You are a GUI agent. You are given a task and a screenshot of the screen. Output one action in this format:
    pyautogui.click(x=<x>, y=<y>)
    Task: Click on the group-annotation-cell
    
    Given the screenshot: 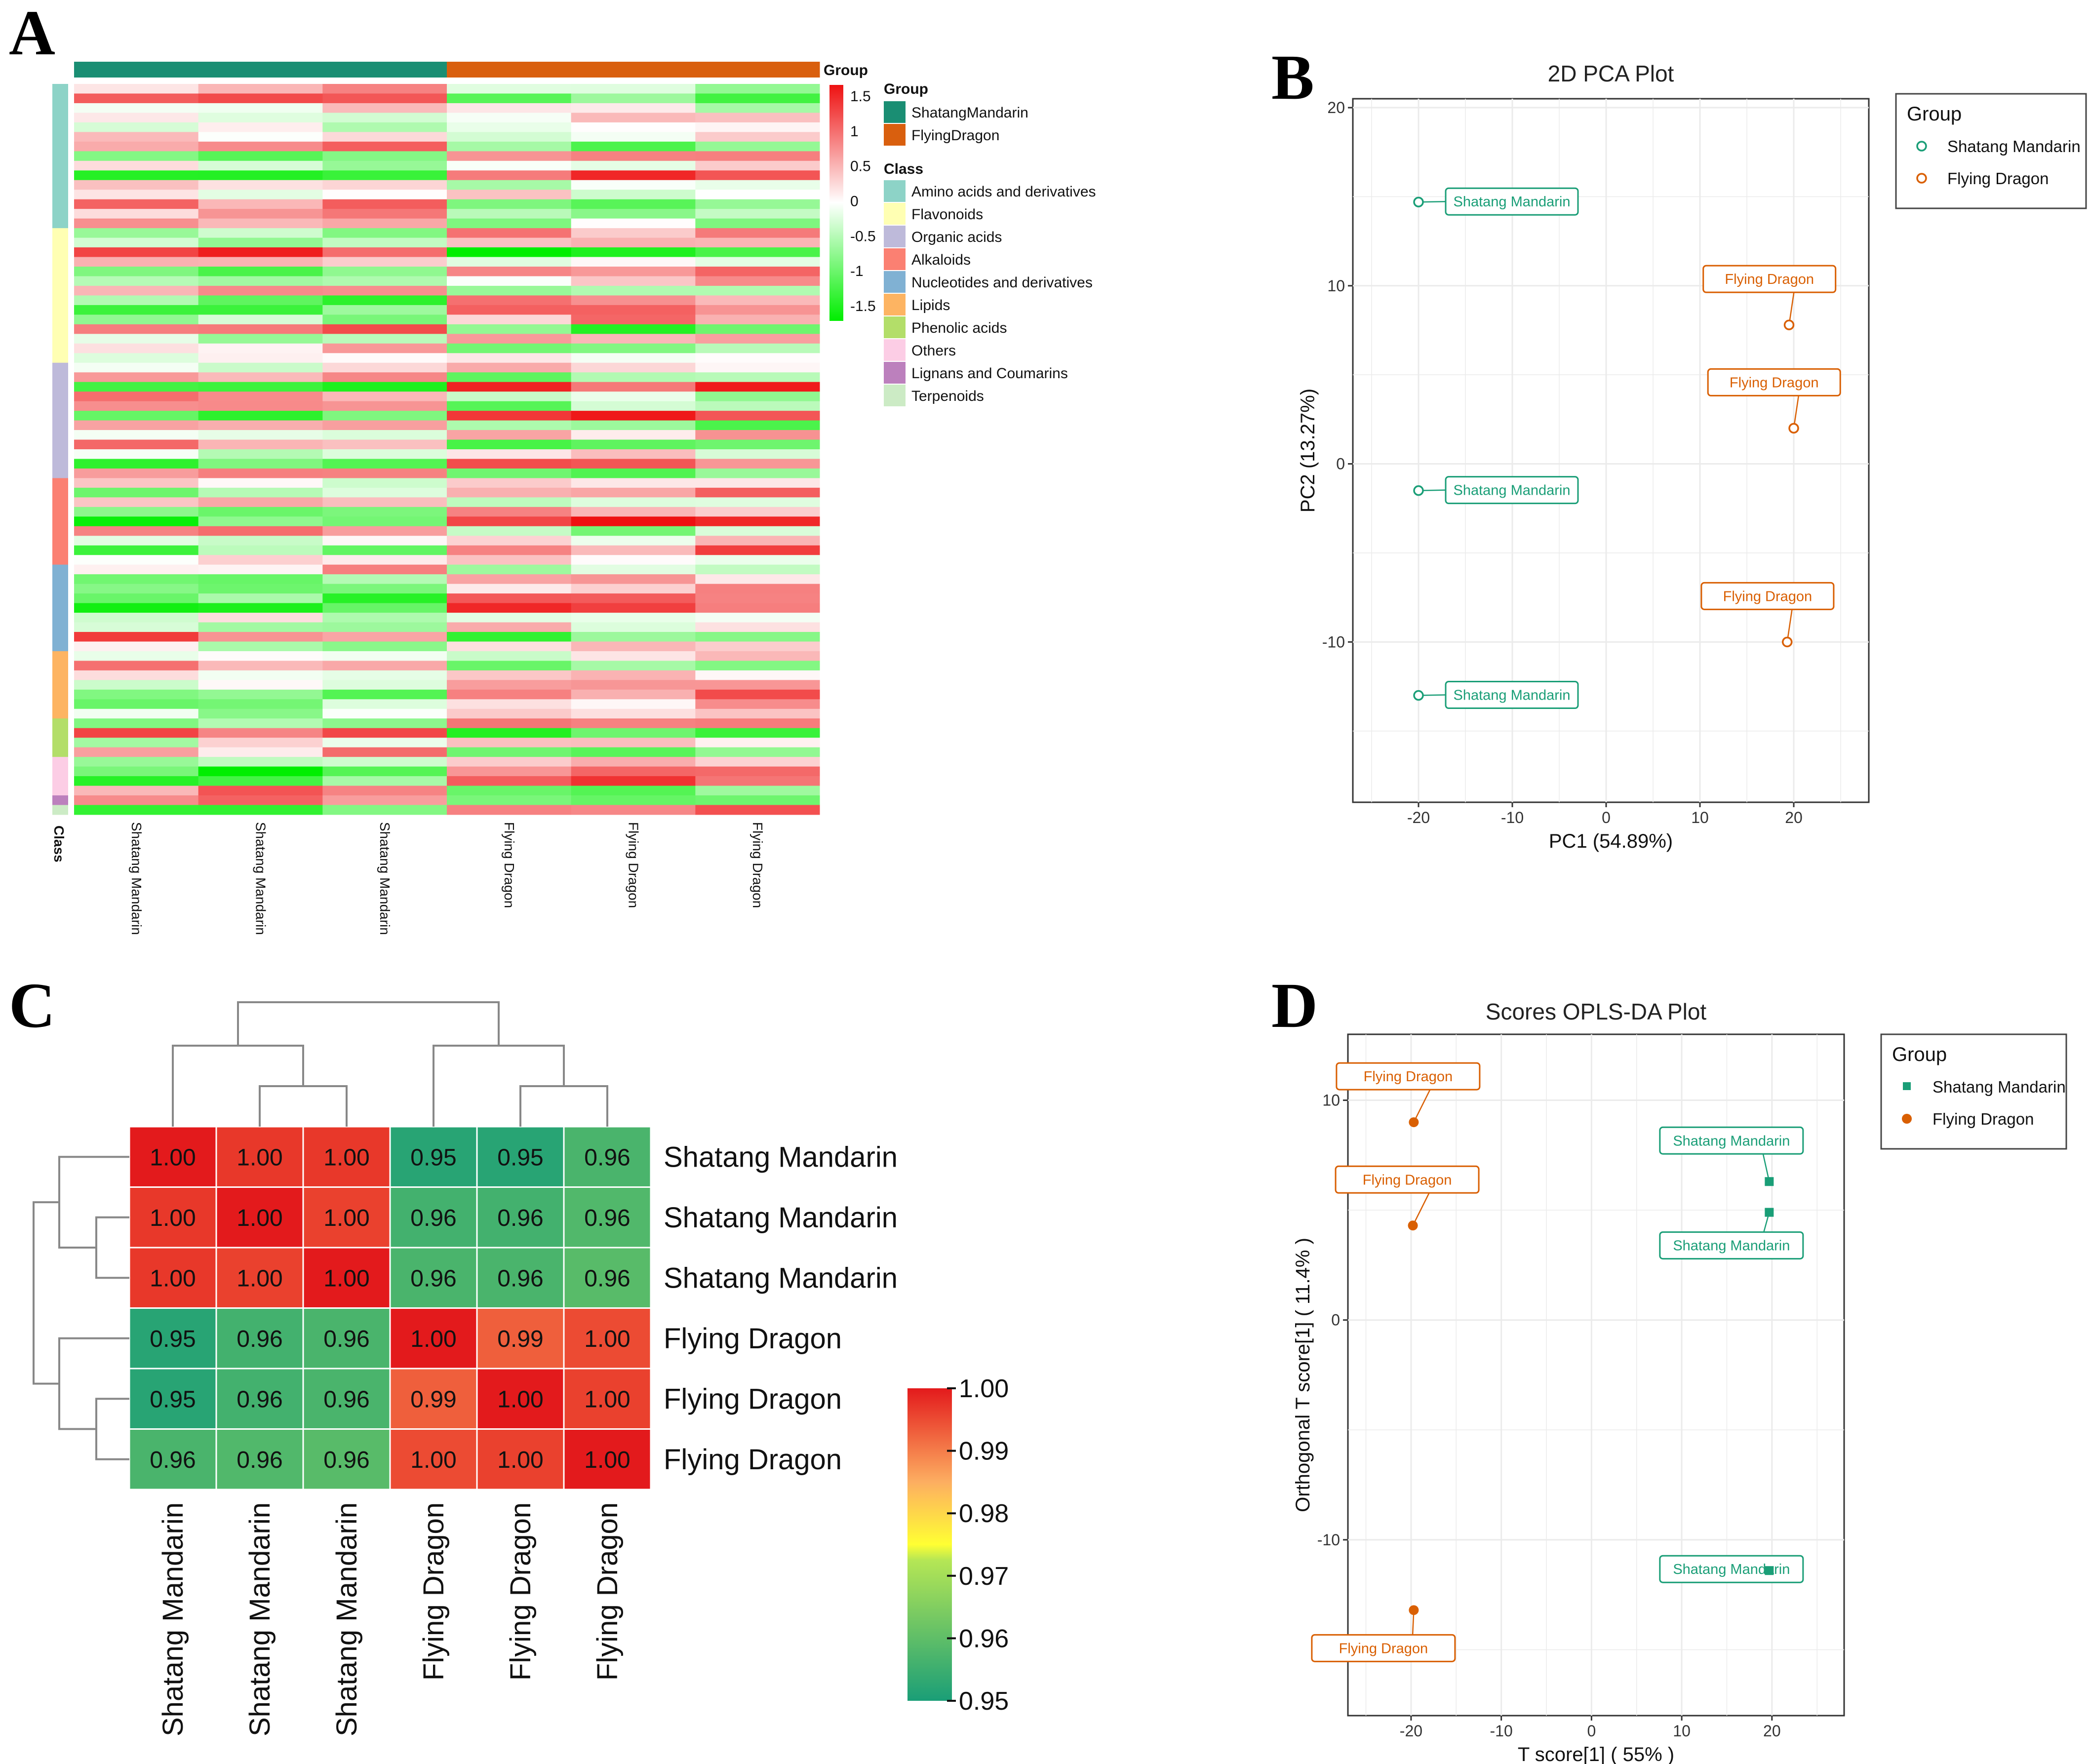 What is the action you would take?
    pyautogui.click(x=260, y=70)
    